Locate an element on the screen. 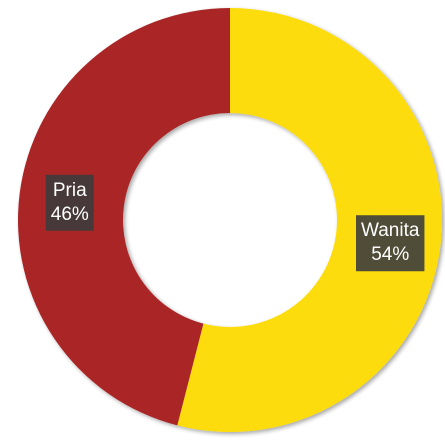 This screenshot has width=445, height=444. label-value: 46% is located at coordinates (70, 214).